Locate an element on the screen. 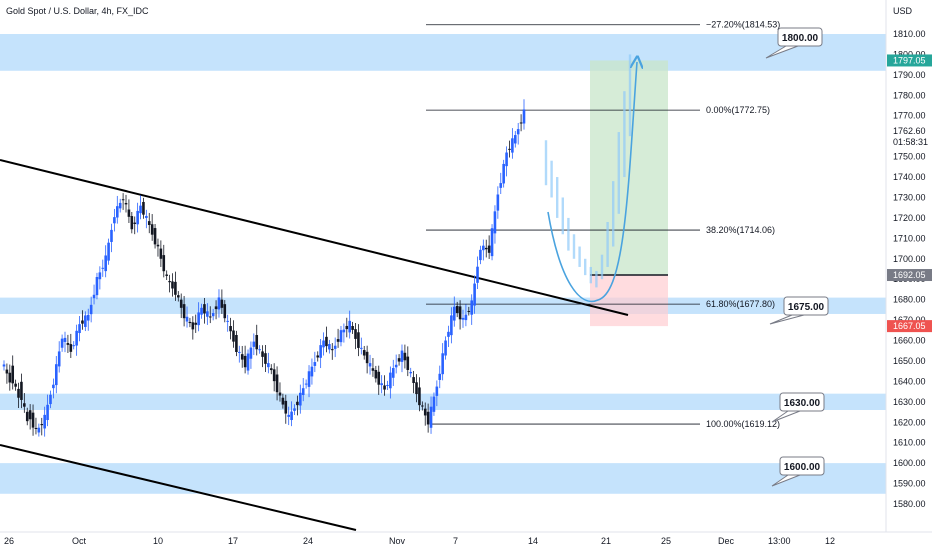 Image resolution: width=932 pixels, height=550 pixels. projected-path is located at coordinates (592, 182).